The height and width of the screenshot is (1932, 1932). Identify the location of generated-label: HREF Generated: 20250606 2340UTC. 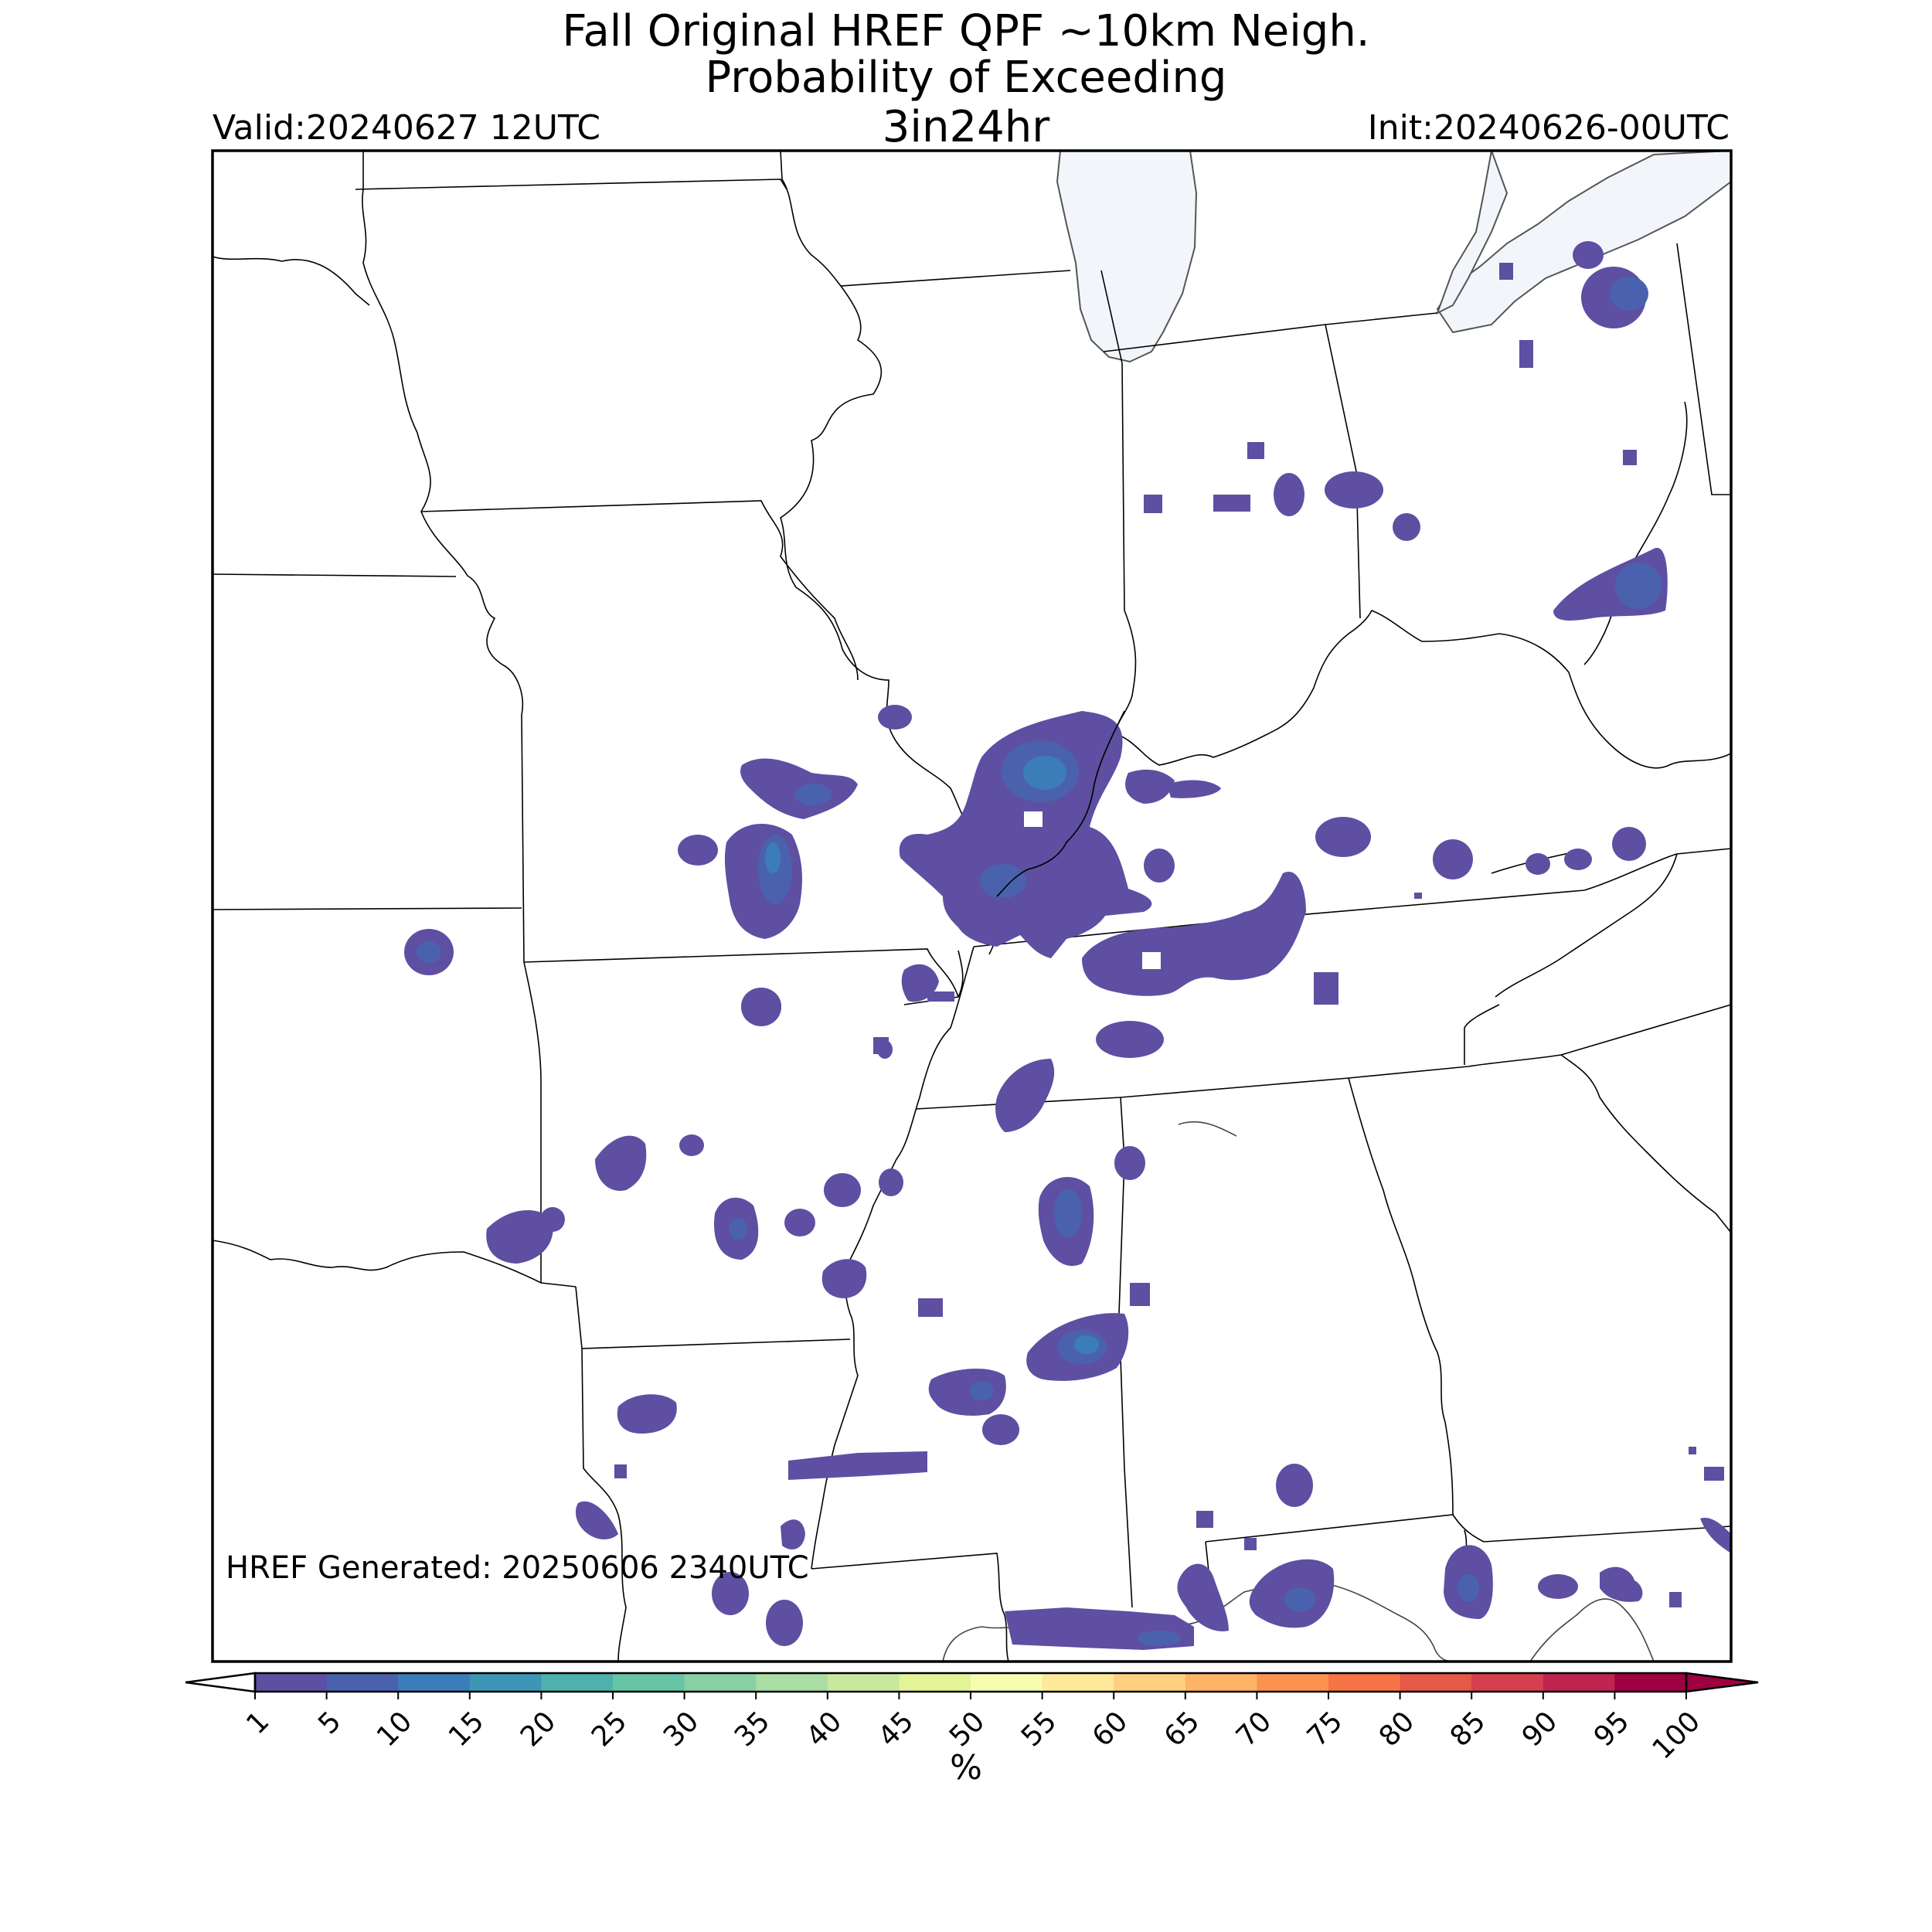
(517, 1568).